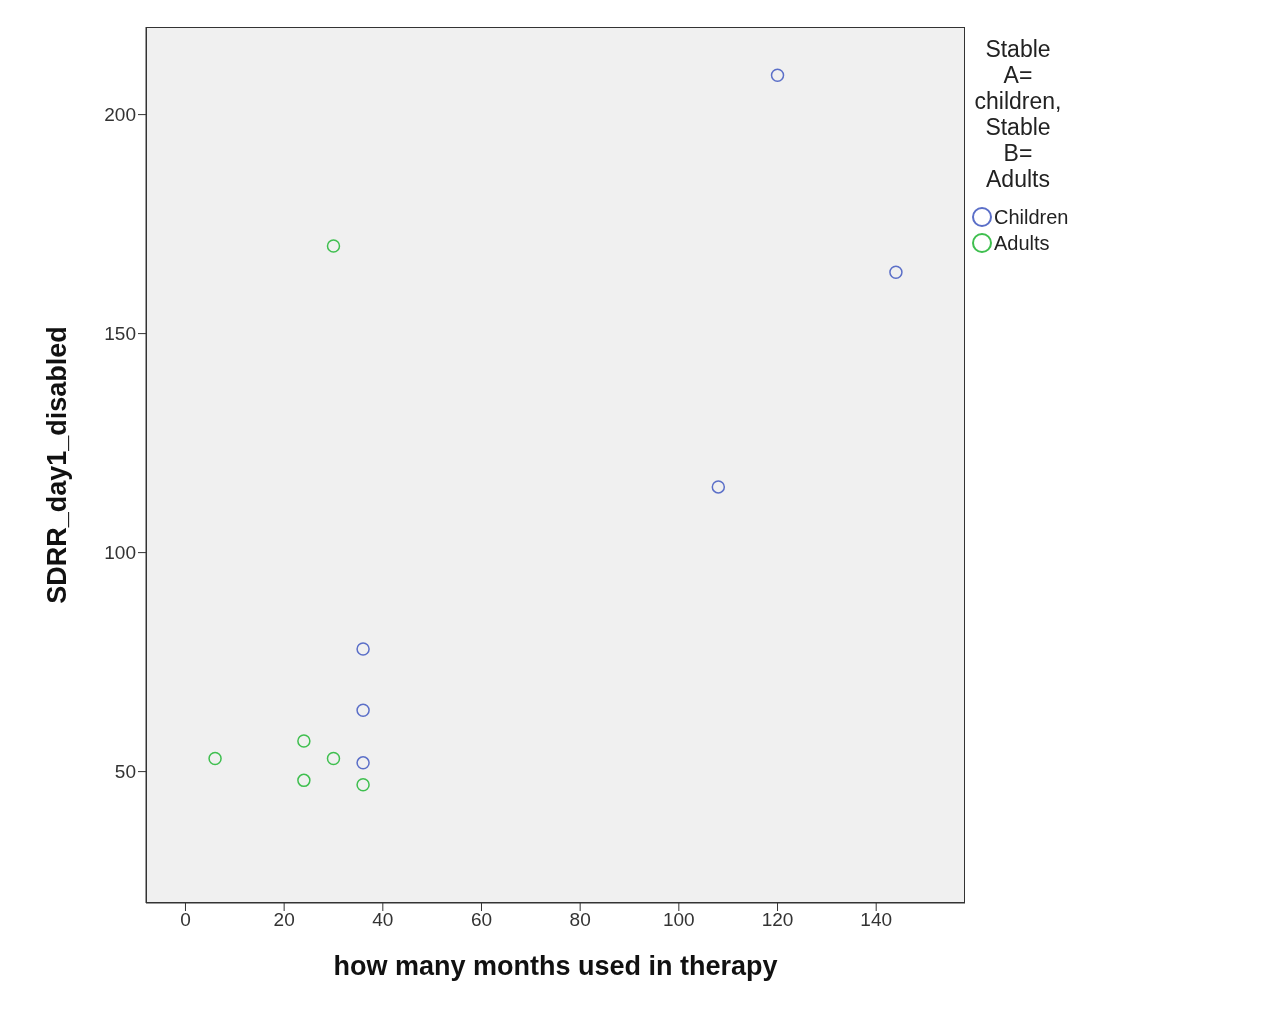  Describe the element at coordinates (1022, 243) in the screenshot. I see `legend-label: Adults` at that location.